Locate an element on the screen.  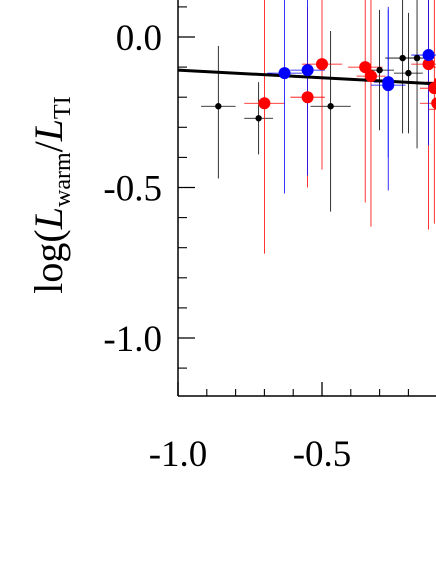
fit-line is located at coordinates (307, 77).